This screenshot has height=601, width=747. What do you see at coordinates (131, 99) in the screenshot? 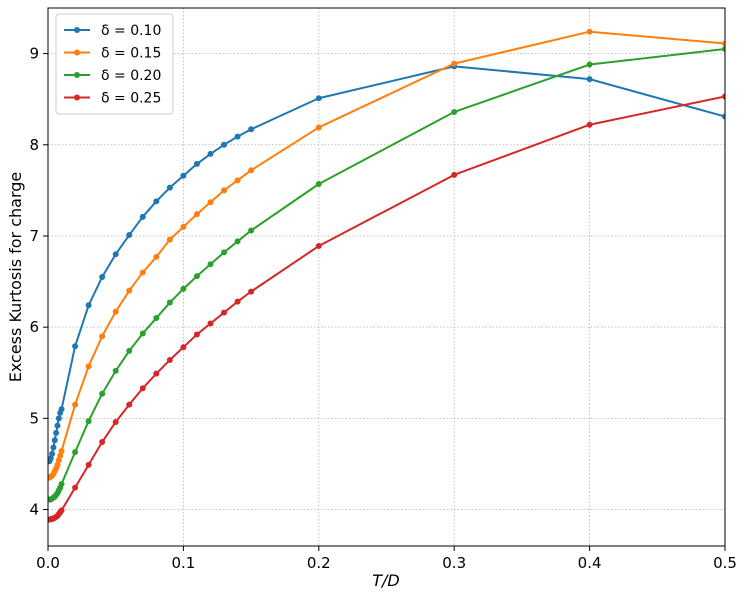
I see `legend-label: δ = 0.25` at bounding box center [131, 99].